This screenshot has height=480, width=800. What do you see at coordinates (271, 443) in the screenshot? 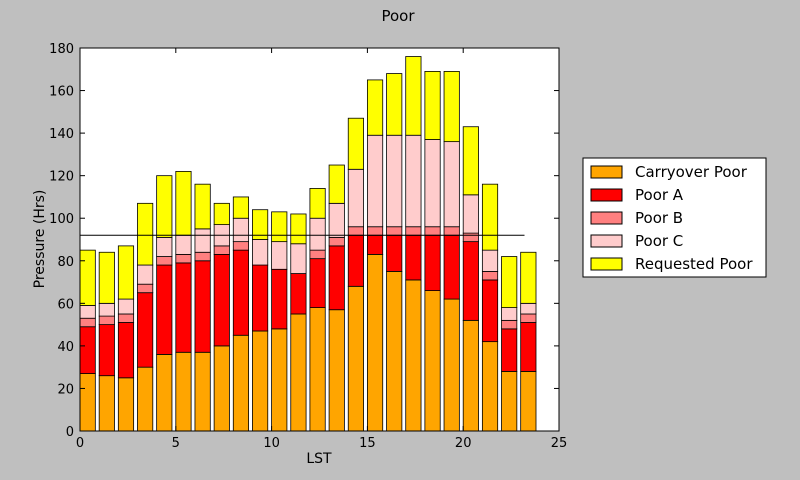
I see `x-tick-label: 10` at bounding box center [271, 443].